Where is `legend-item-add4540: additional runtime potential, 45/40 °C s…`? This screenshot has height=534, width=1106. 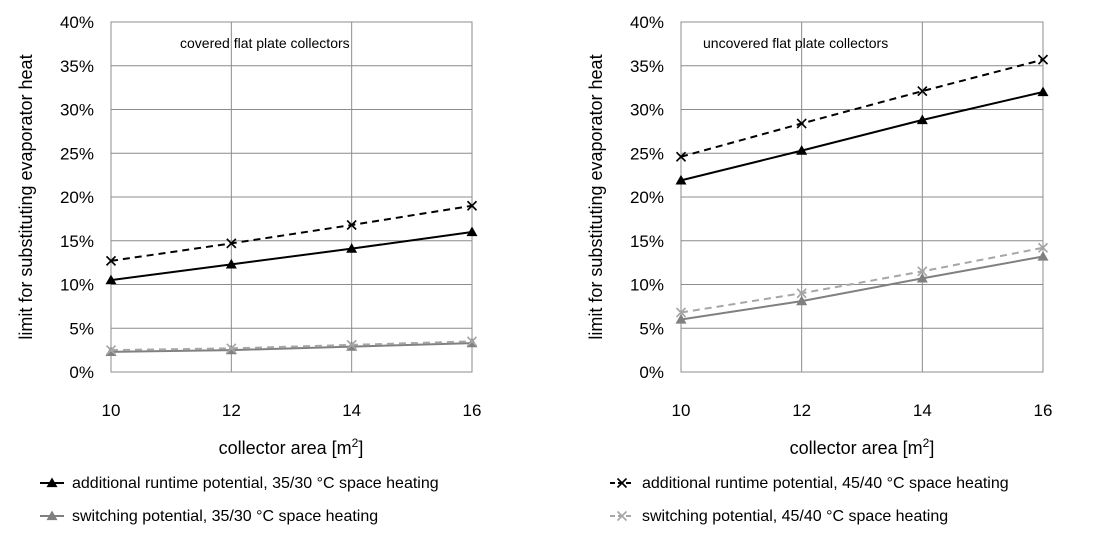 legend-item-add4540: additional runtime potential, 45/40 °C s… is located at coordinates (809, 483).